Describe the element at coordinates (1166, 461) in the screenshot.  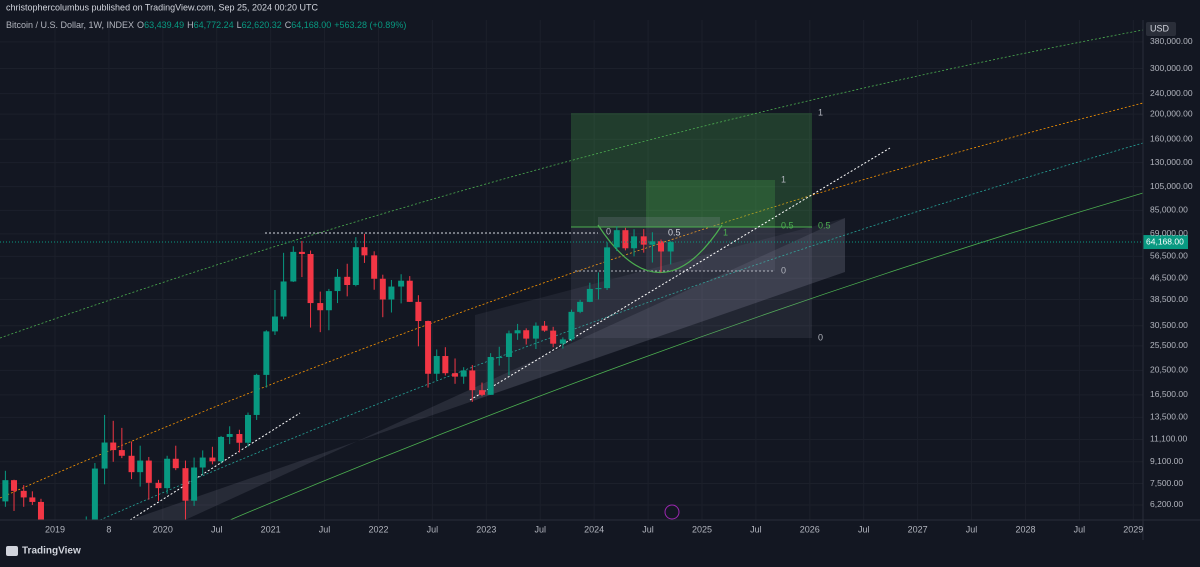
I see `y-tick-label: 9,100.00` at that location.